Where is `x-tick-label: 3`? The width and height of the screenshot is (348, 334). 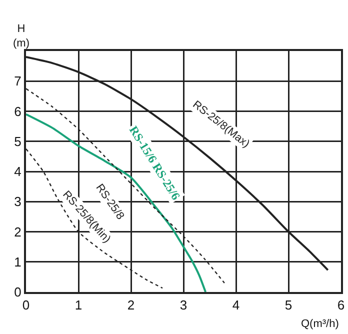
x-tick-label: 3 is located at coordinates (184, 305).